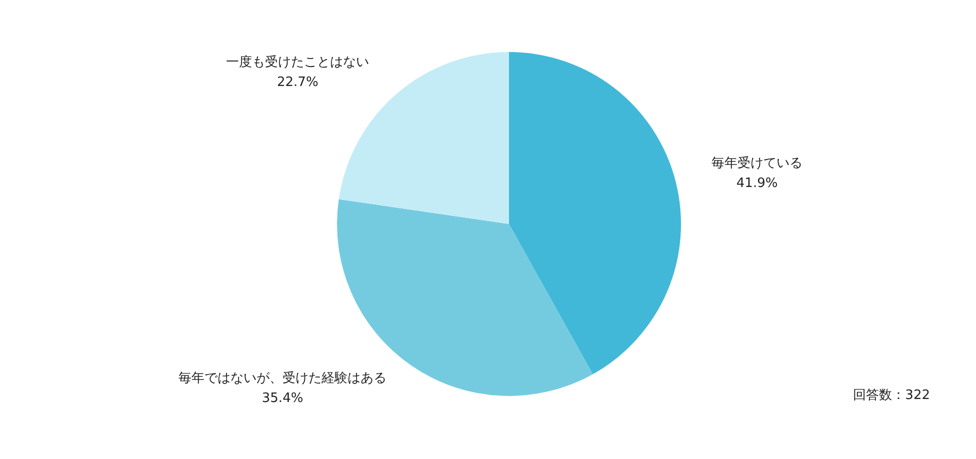 This screenshot has height=459, width=976. I want to click on text: 回答数：322, so click(891, 395).